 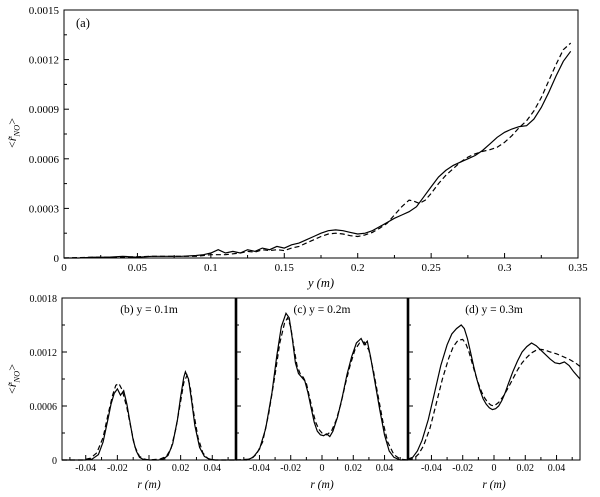 I want to click on x-axis-label-a: y (m), so click(x=320, y=283).